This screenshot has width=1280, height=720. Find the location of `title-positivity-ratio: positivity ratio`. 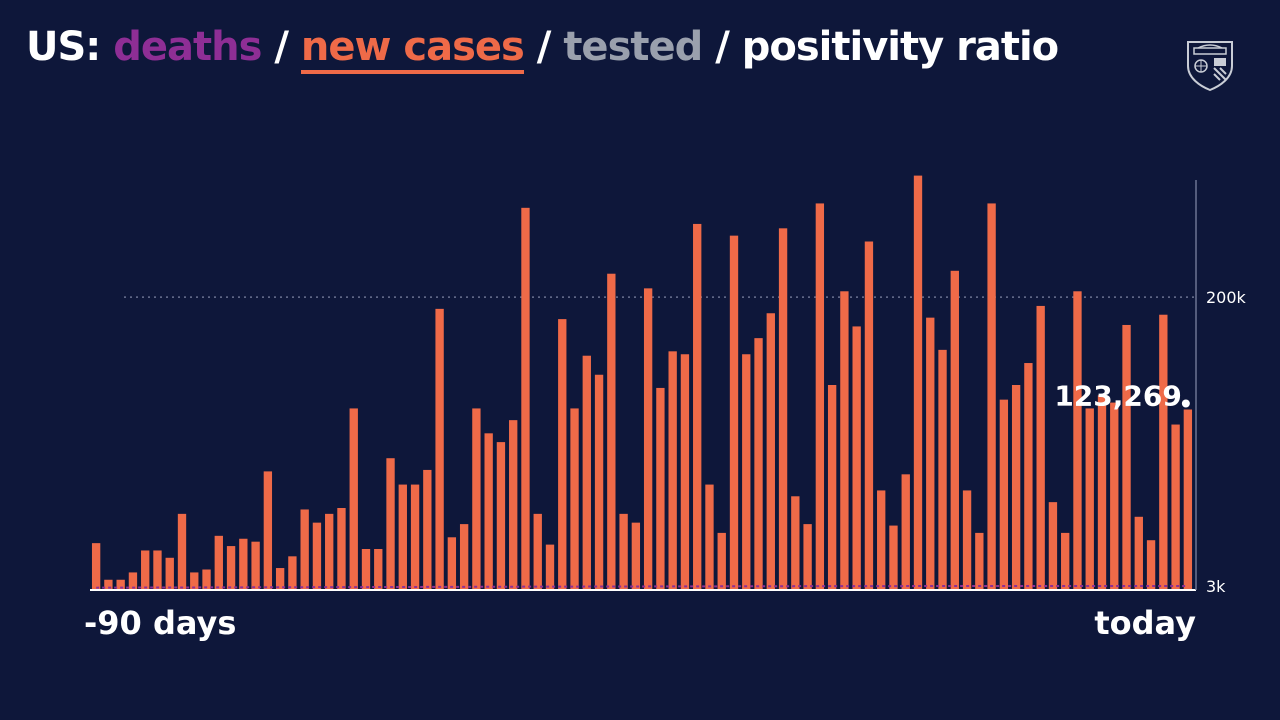

title-positivity-ratio: positivity ratio is located at coordinates (900, 47).